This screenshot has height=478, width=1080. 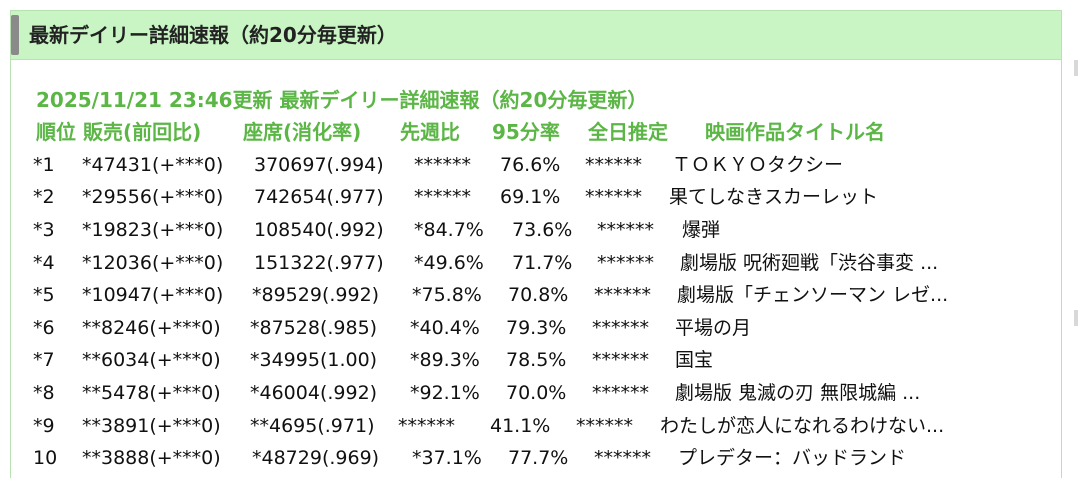 I want to click on seats-cell: *89529(.992), so click(x=316, y=295).